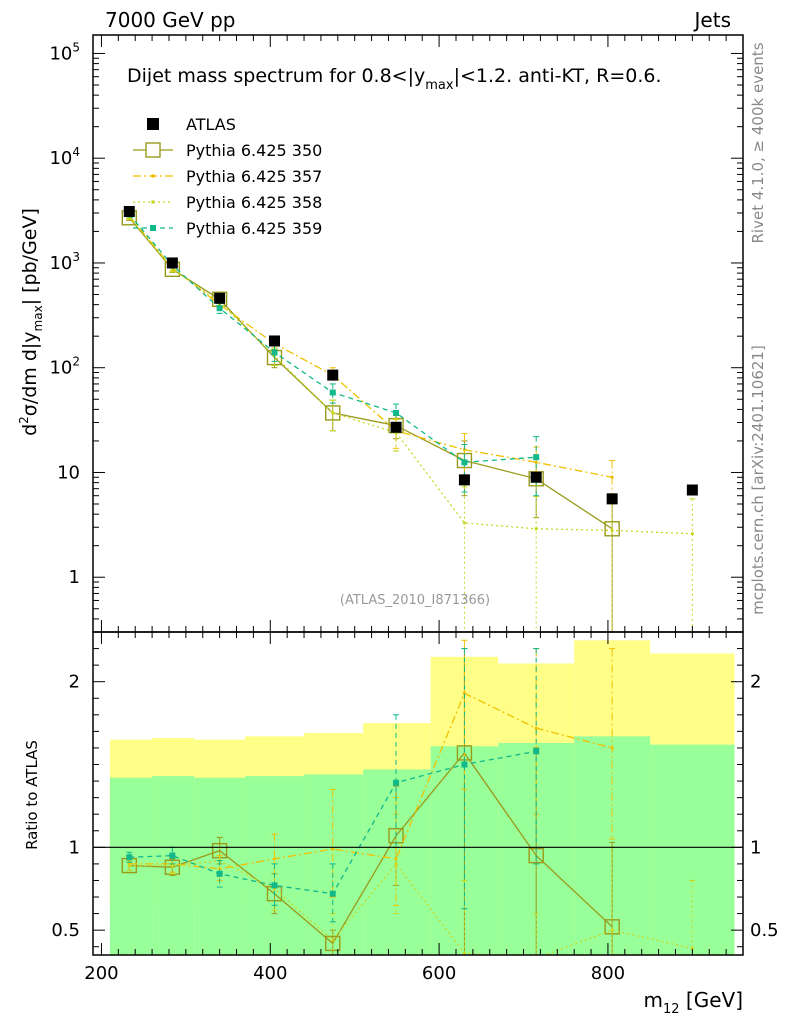 The width and height of the screenshot is (786, 1024). Describe the element at coordinates (254, 202) in the screenshot. I see `legend-label-p358: Pythia 6.425 358` at that location.